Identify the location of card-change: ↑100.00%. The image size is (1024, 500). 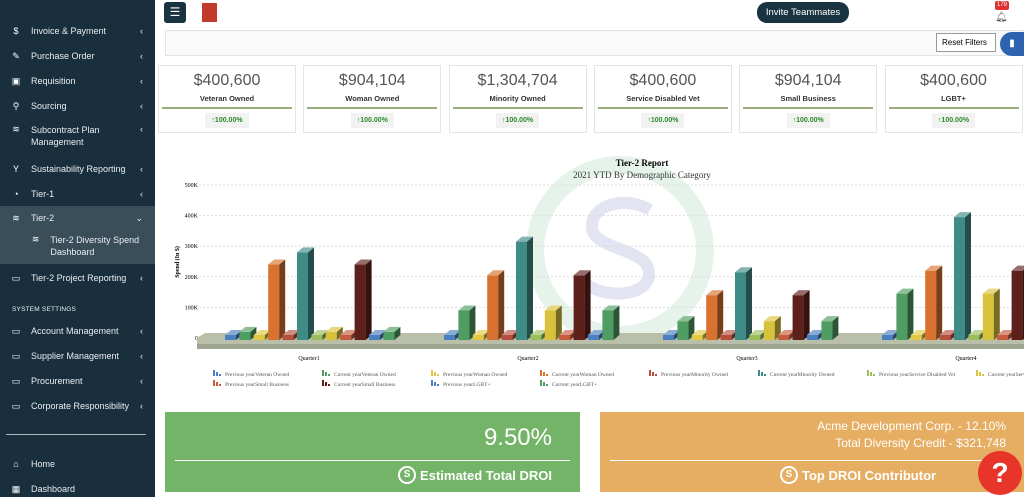
(663, 120).